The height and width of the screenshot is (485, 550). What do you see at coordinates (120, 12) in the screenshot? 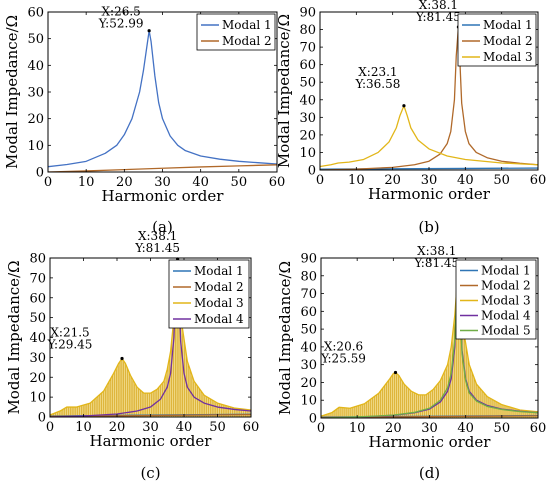
I see `annotation-text: X:26.5` at bounding box center [120, 12].